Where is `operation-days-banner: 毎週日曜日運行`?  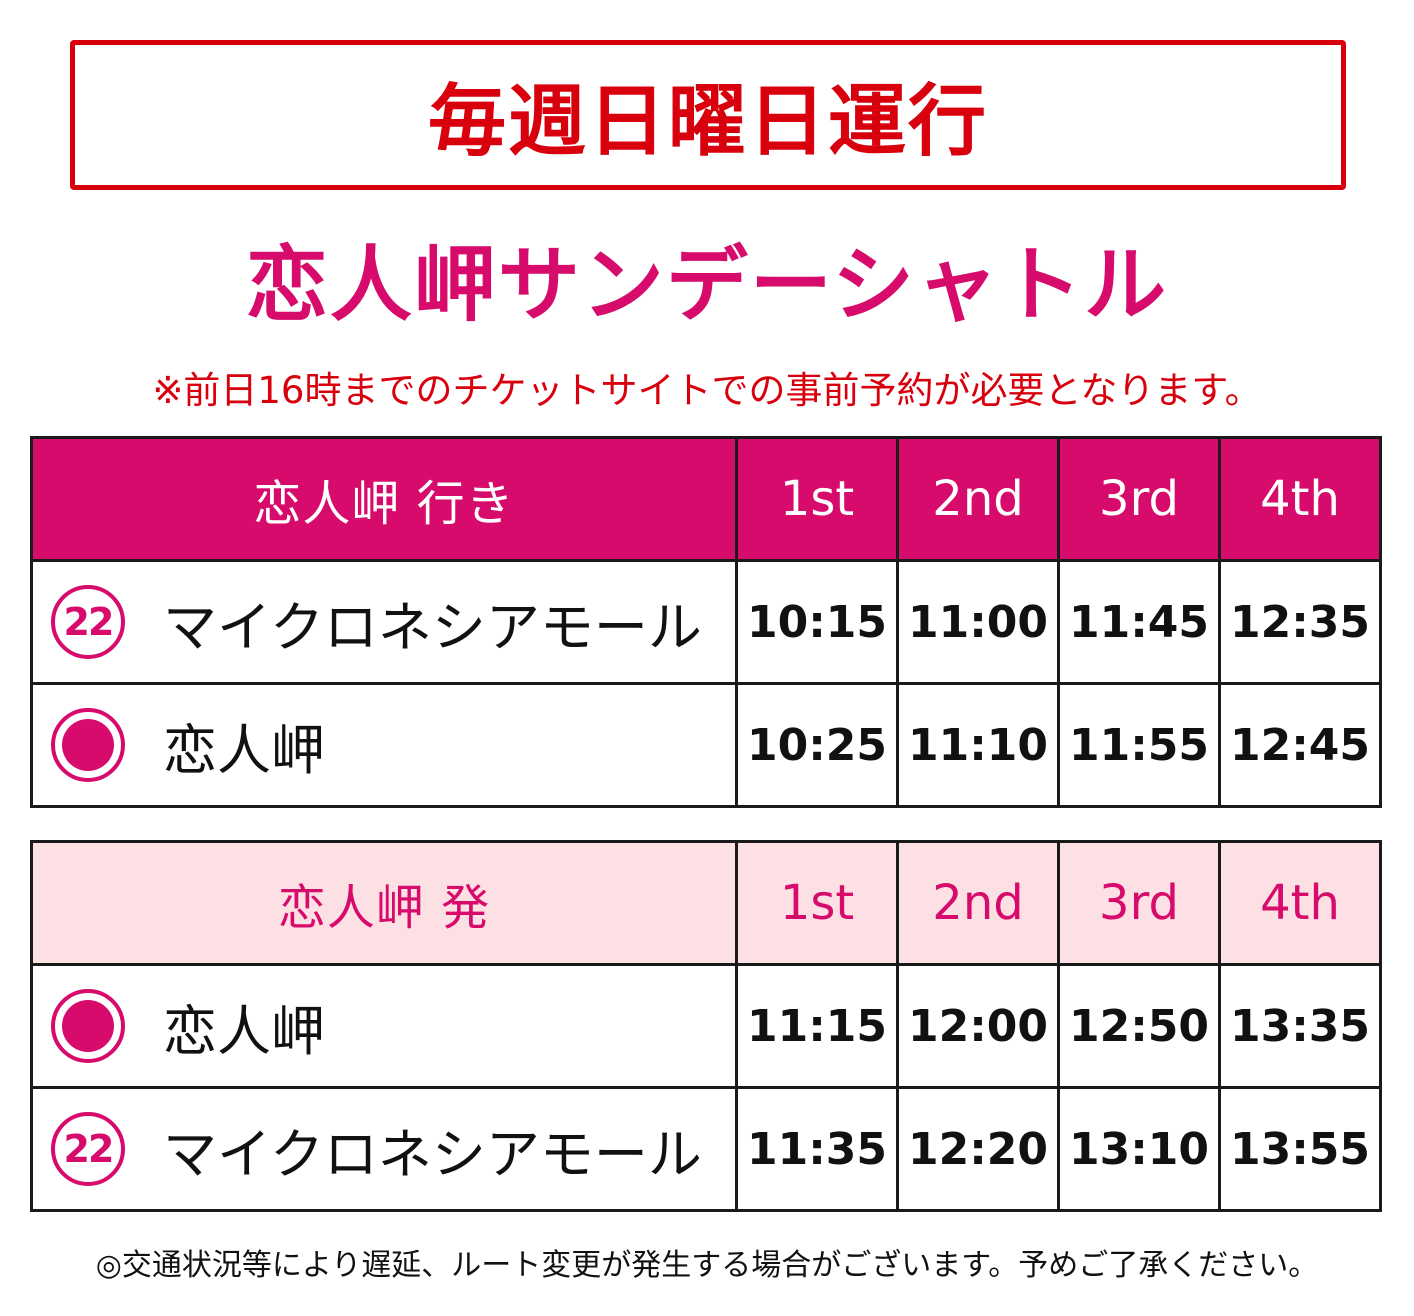 operation-days-banner: 毎週日曜日運行 is located at coordinates (708, 115).